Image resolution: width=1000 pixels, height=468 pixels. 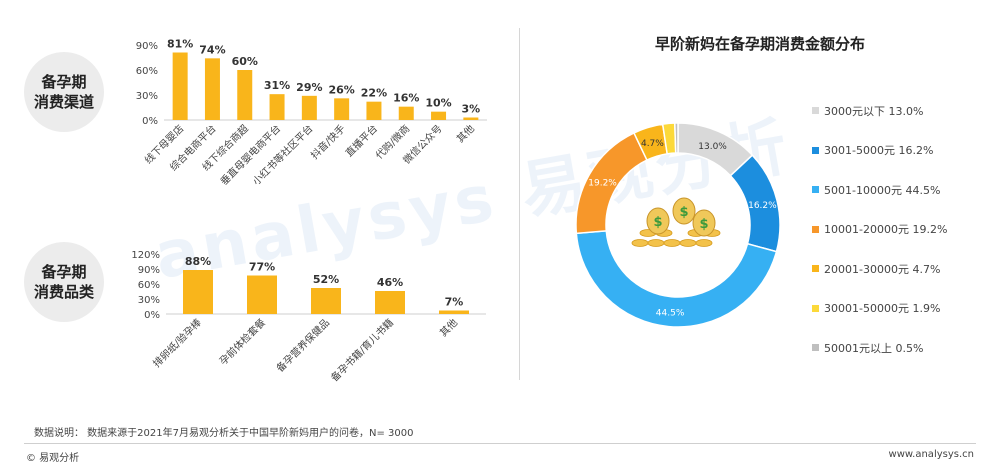 What do you see at coordinates (931, 454) in the screenshot?
I see `footer-website: www.analysys.cn` at bounding box center [931, 454].